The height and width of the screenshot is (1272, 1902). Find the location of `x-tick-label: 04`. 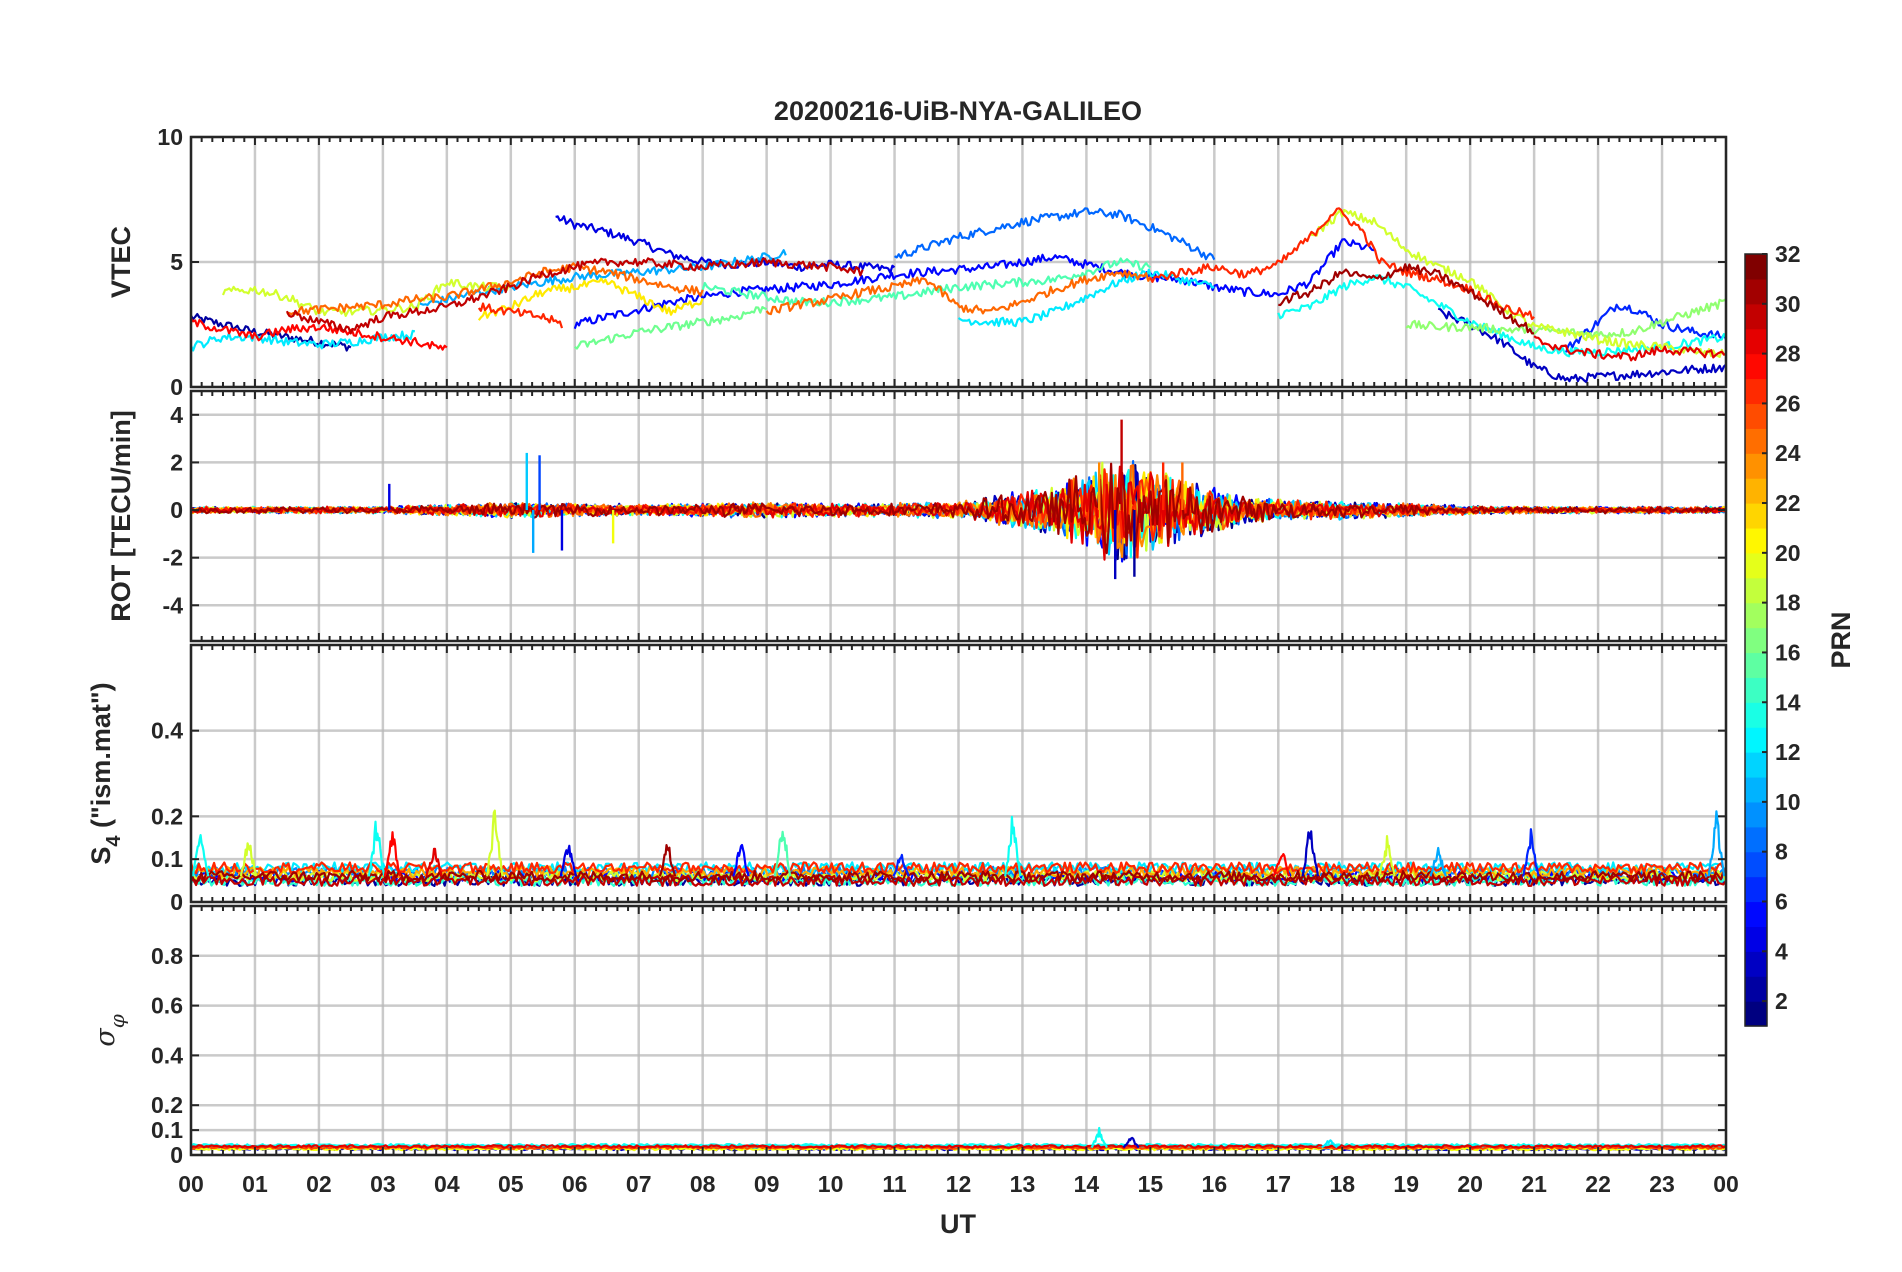

x-tick-label: 04 is located at coordinates (447, 1184).